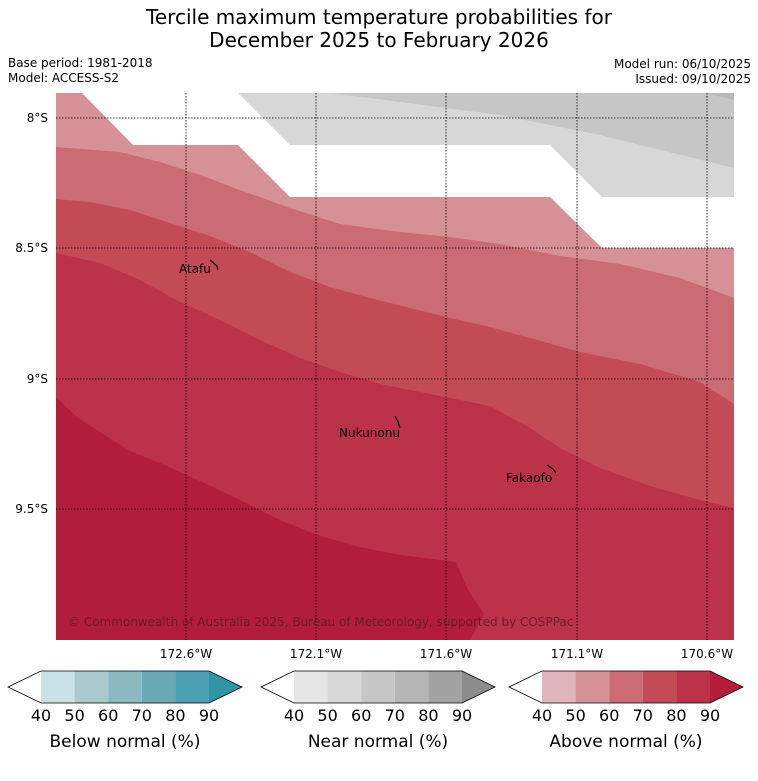 The height and width of the screenshot is (781, 758). What do you see at coordinates (719, 96) in the screenshot?
I see `near-70-region` at bounding box center [719, 96].